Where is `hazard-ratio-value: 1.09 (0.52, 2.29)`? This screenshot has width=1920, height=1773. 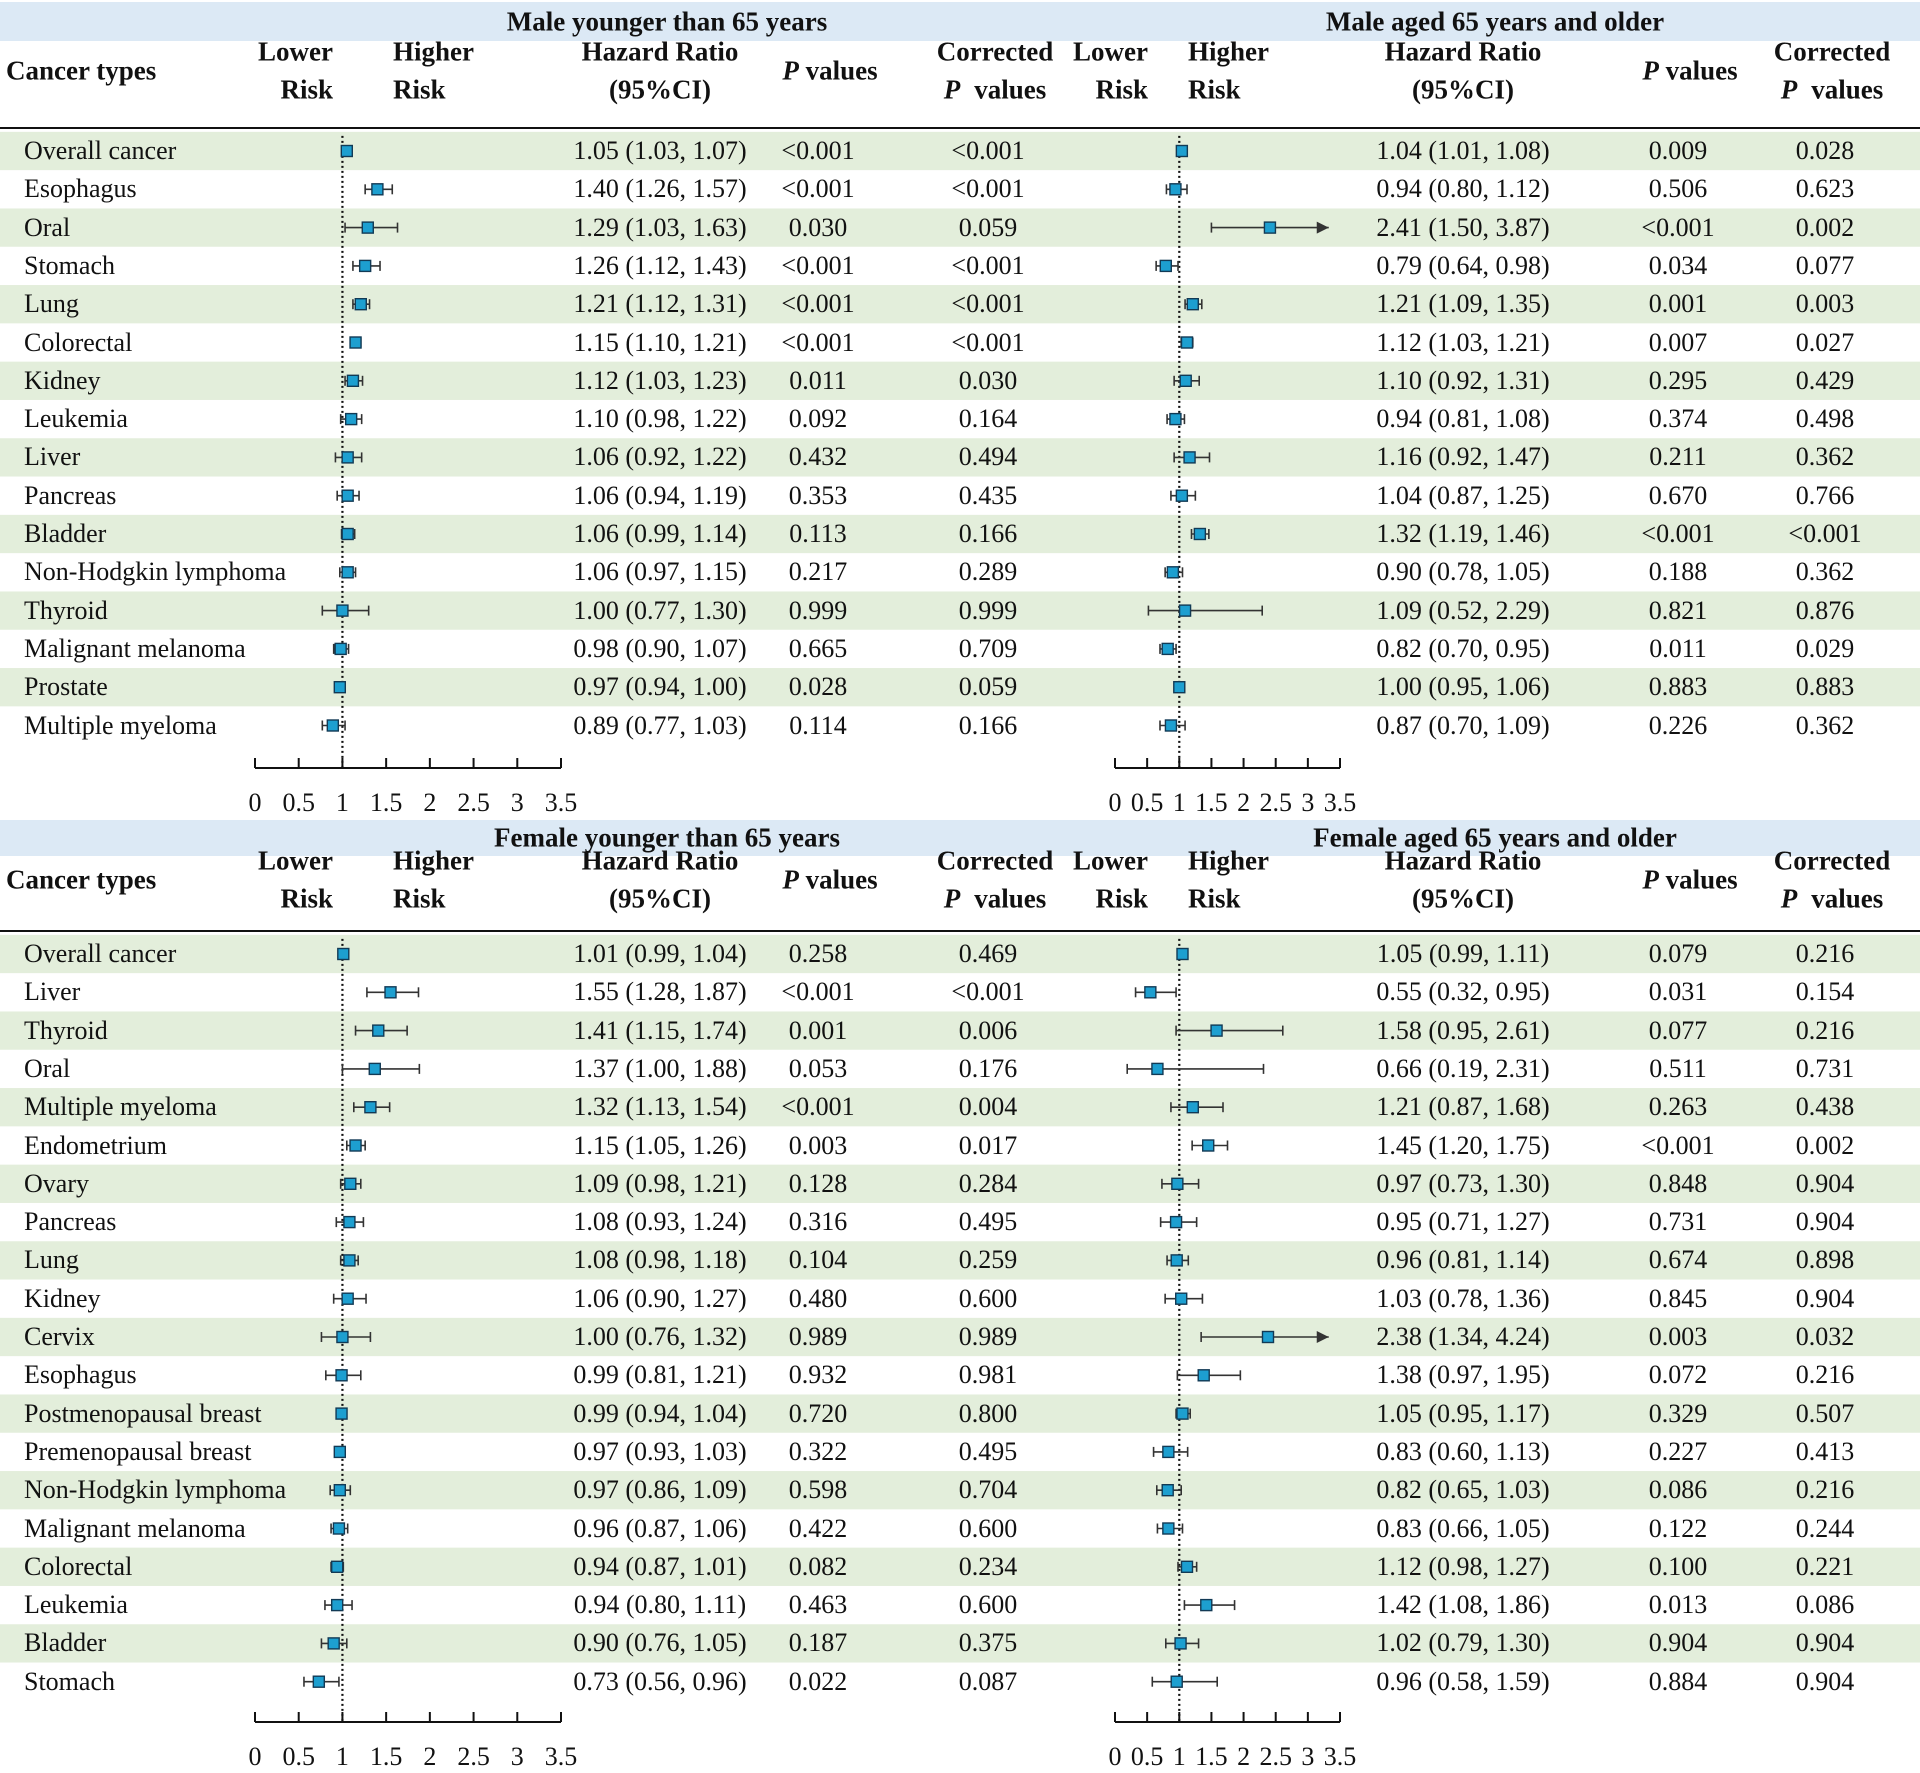
hazard-ratio-value: 1.09 (0.52, 2.29) is located at coordinates (1463, 610).